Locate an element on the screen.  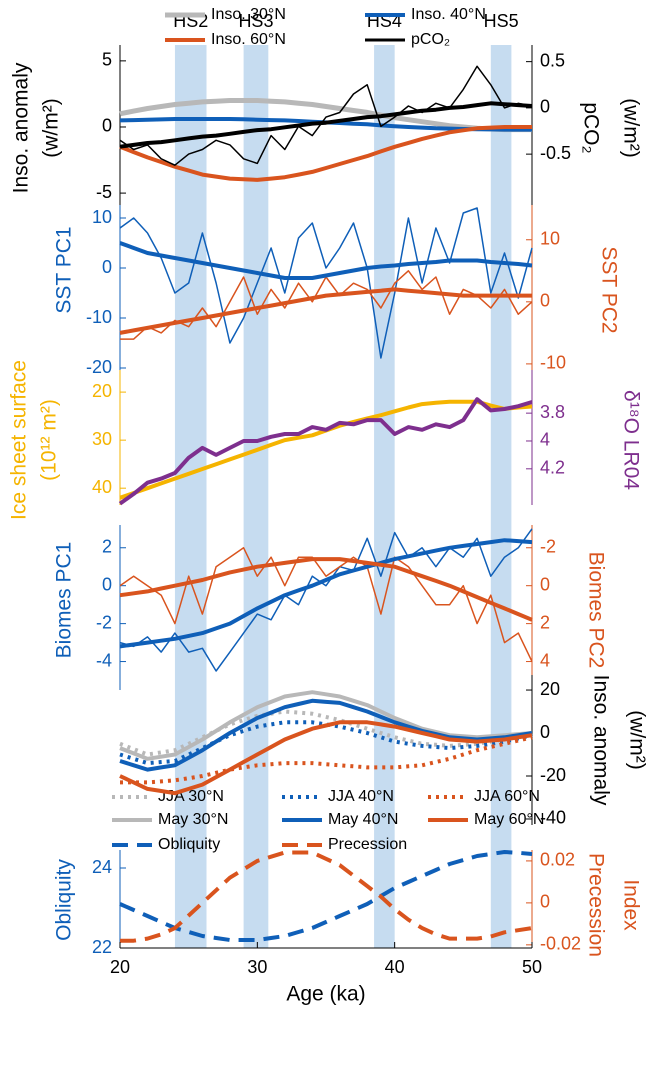
legend-label: May 60°N is located at coordinates (509, 819).